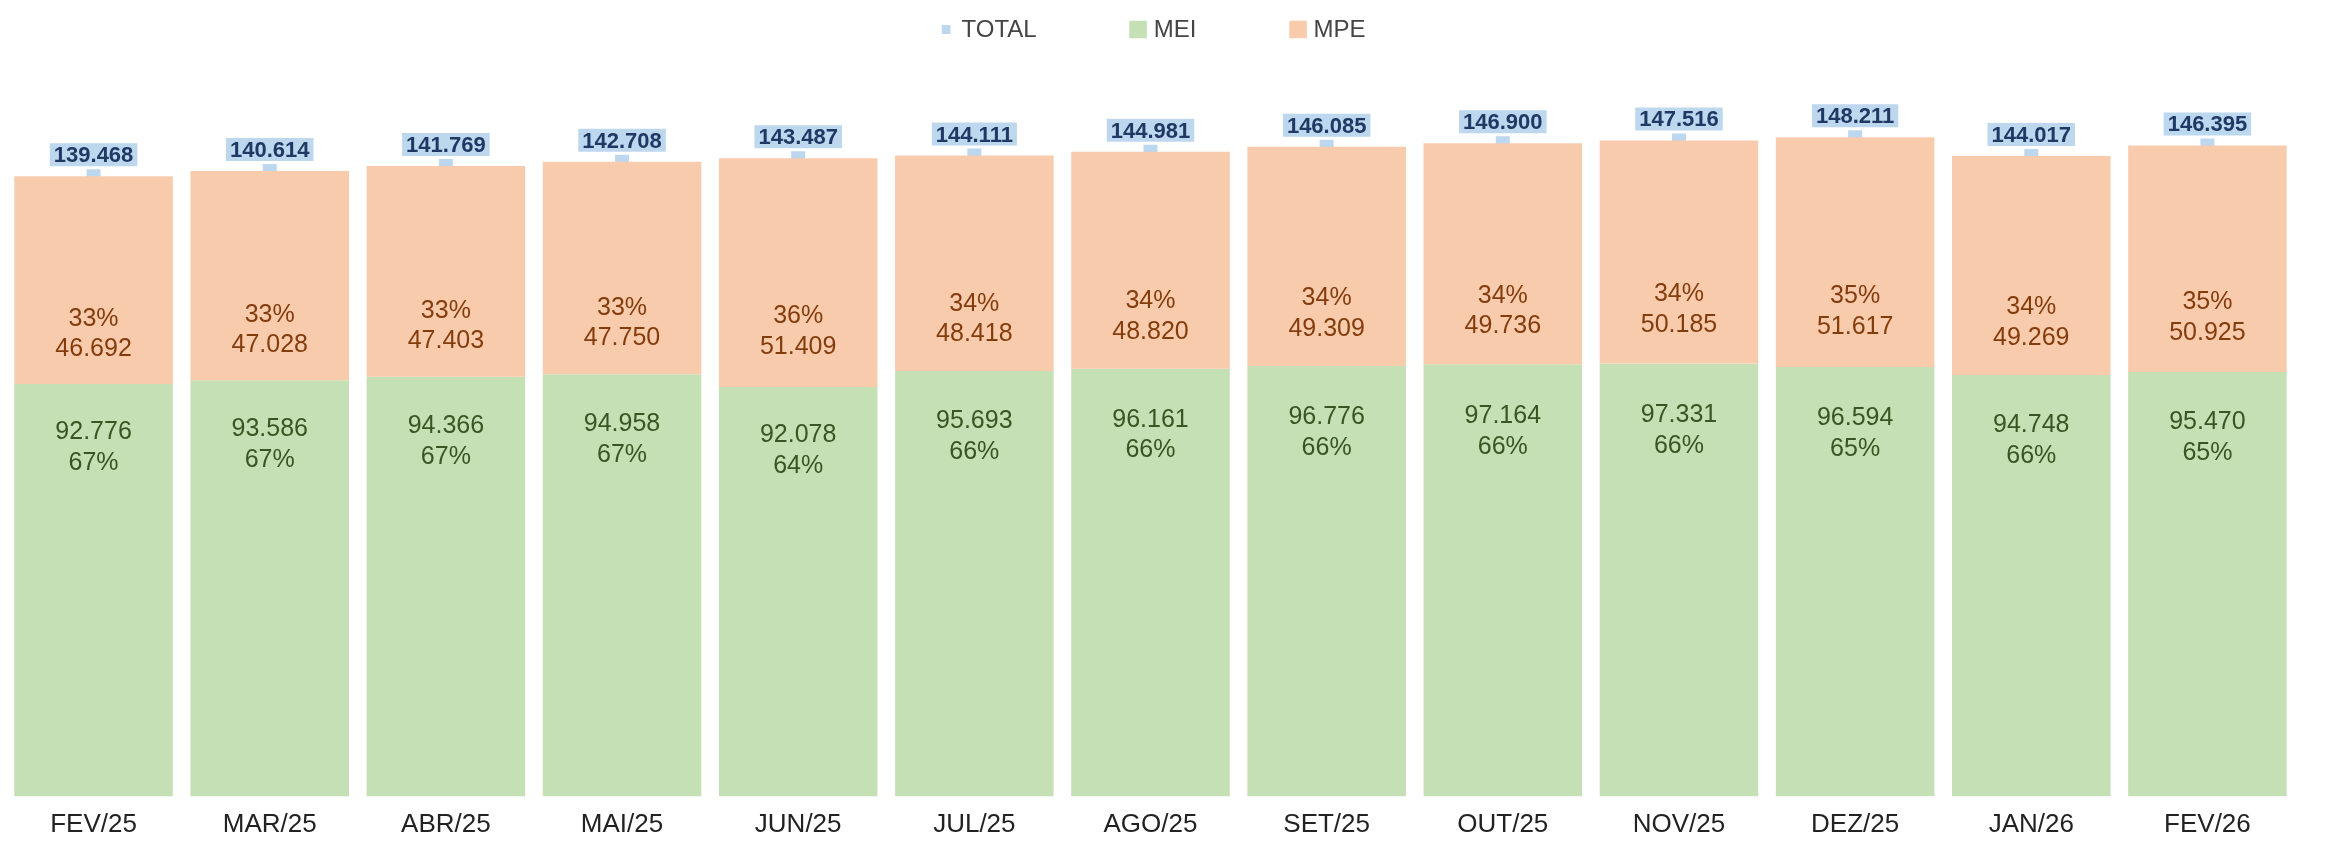 The image size is (2327, 860). Describe the element at coordinates (974, 317) in the screenshot. I see `data-label: 34% 48.418` at that location.